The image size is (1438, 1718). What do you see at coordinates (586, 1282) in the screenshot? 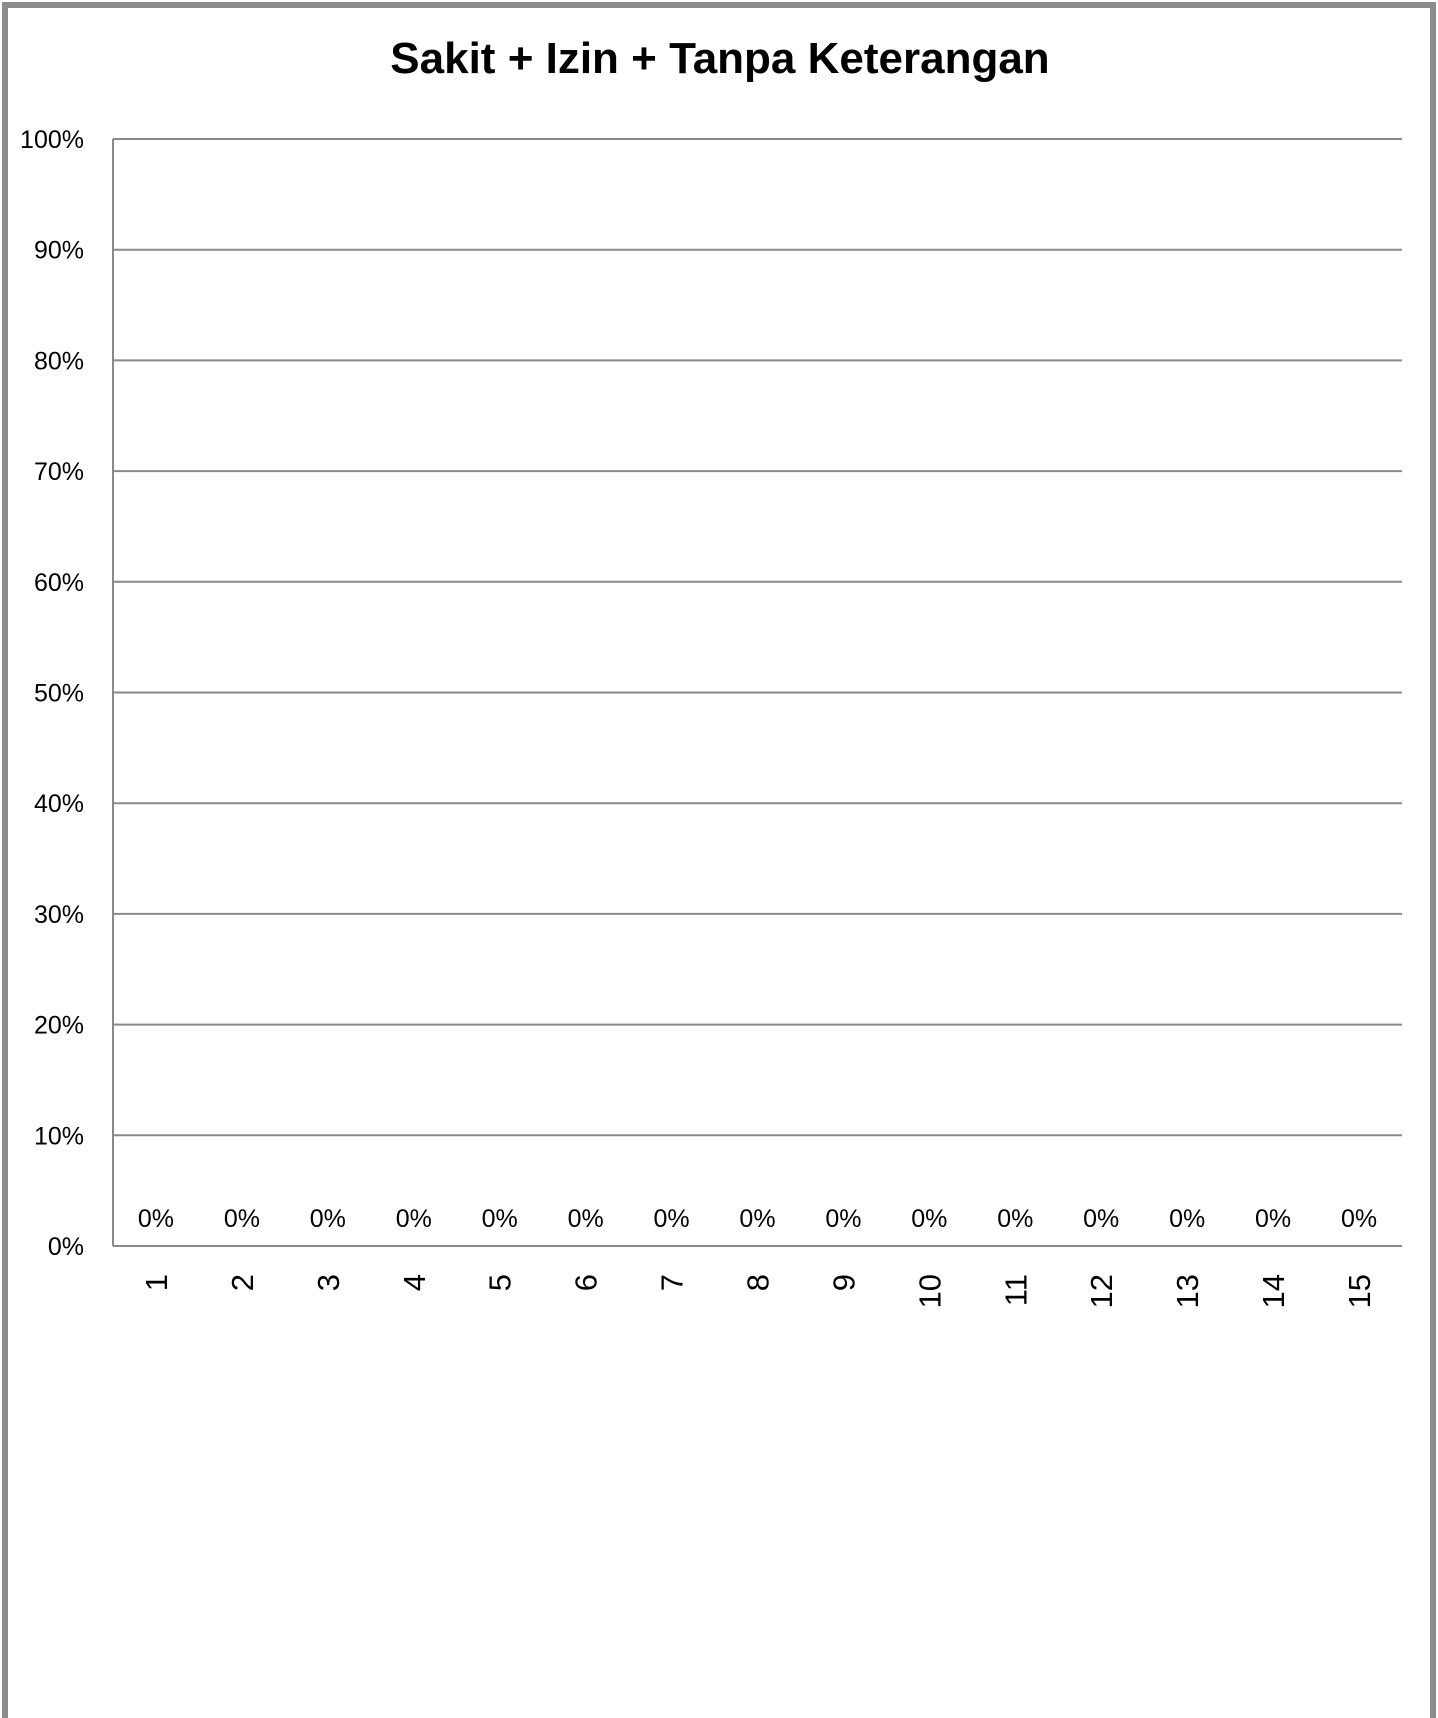
I see `x-tick-label-6: 6` at bounding box center [586, 1282].